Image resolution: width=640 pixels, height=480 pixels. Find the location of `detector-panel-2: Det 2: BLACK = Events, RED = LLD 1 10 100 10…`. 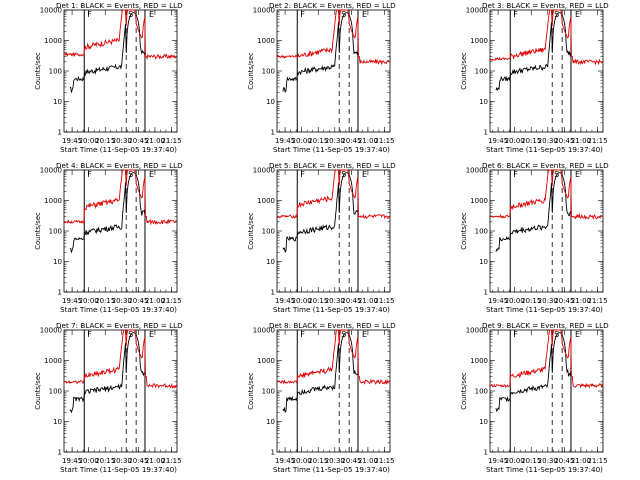

detector-panel-2: Det 2: BLACK = Events, RED = LLD 1 10 100 10… is located at coordinates (321, 77).